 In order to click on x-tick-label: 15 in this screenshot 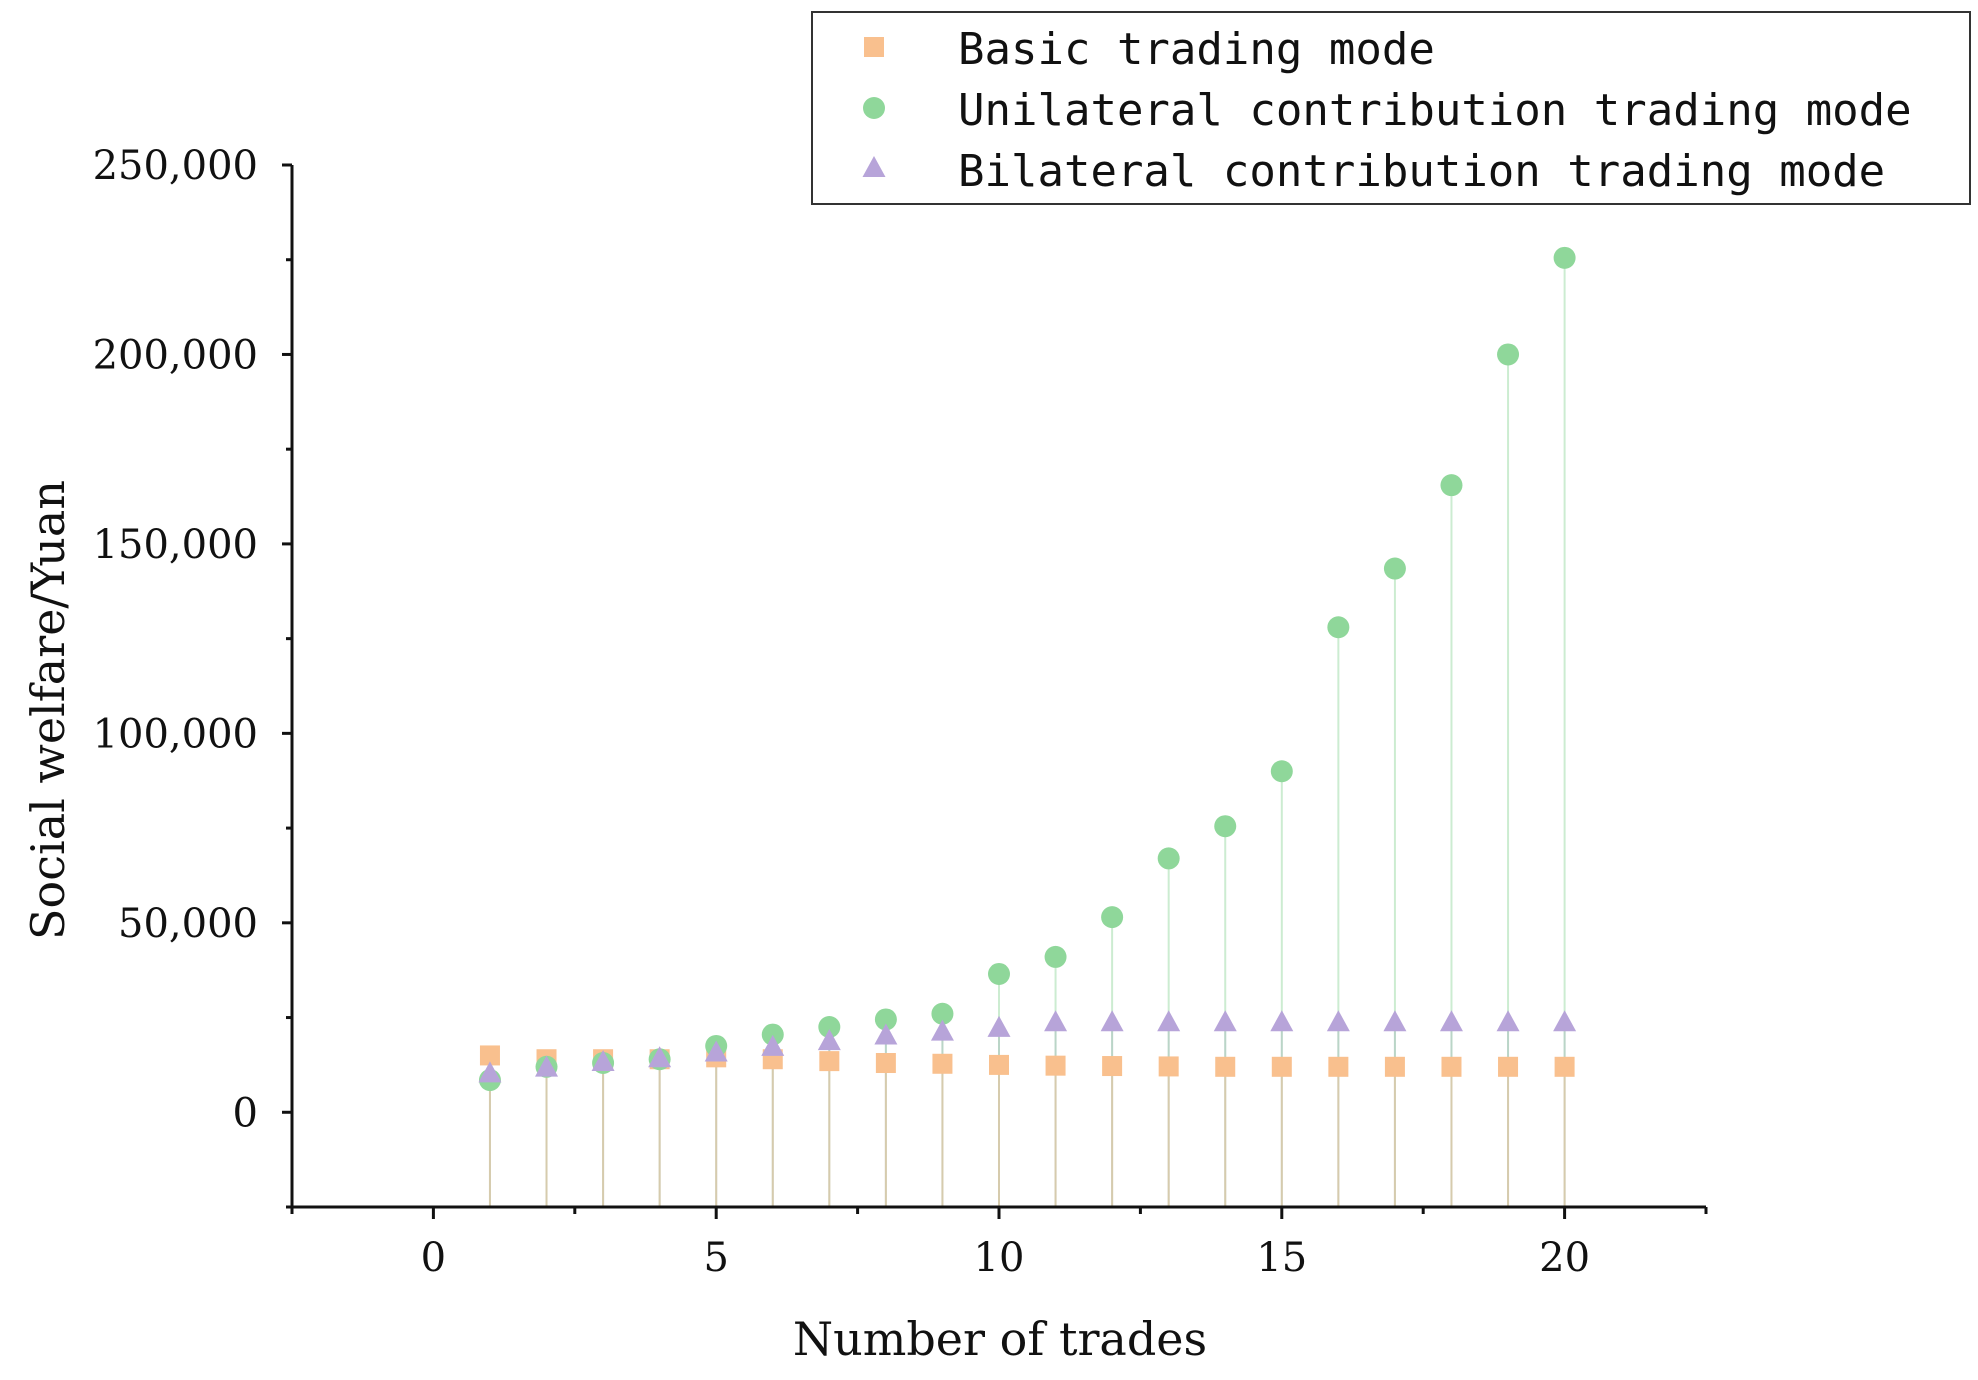, I will do `click(1281, 1258)`.